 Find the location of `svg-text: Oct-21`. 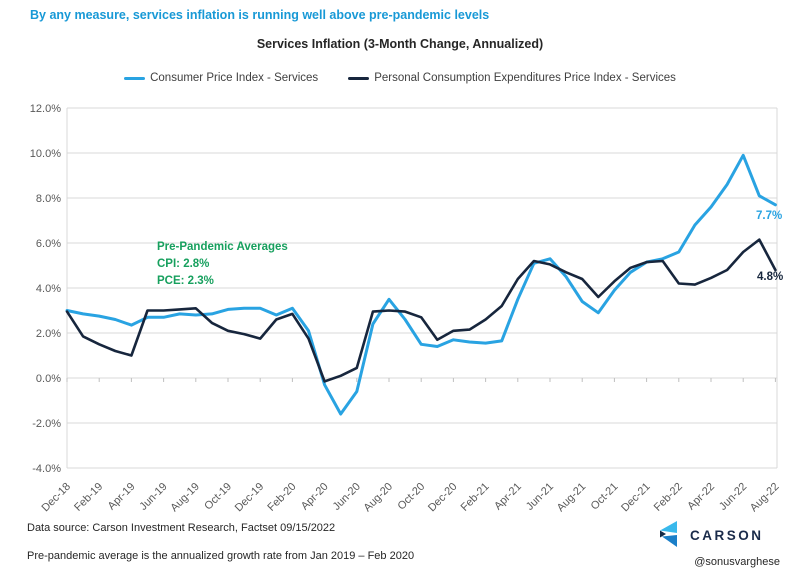

svg-text: Oct-21 is located at coordinates (605, 497).